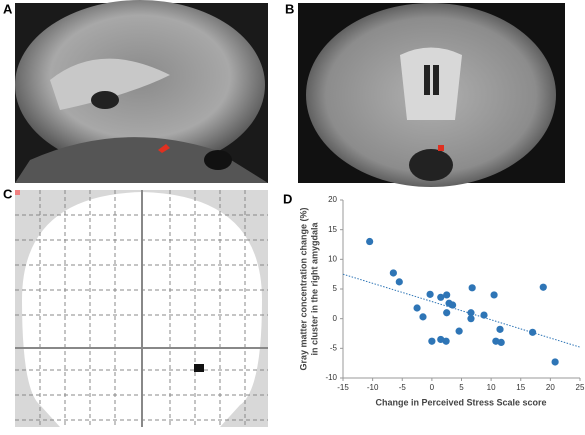 The image size is (585, 435). I want to click on y-tick-label: 5, so click(335, 288).